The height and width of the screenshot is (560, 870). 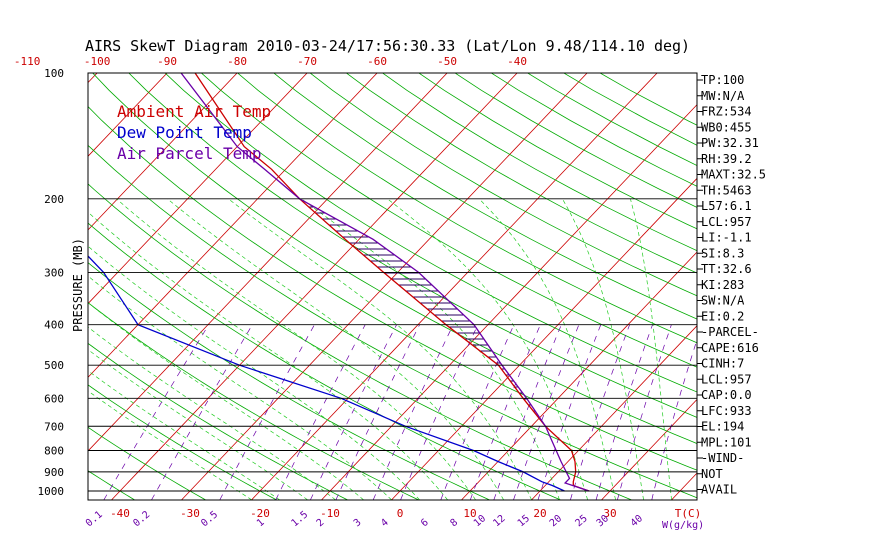 What do you see at coordinates (78, 285) in the screenshot?
I see `y-axis-label: PRESSURE (MB)` at bounding box center [78, 285].